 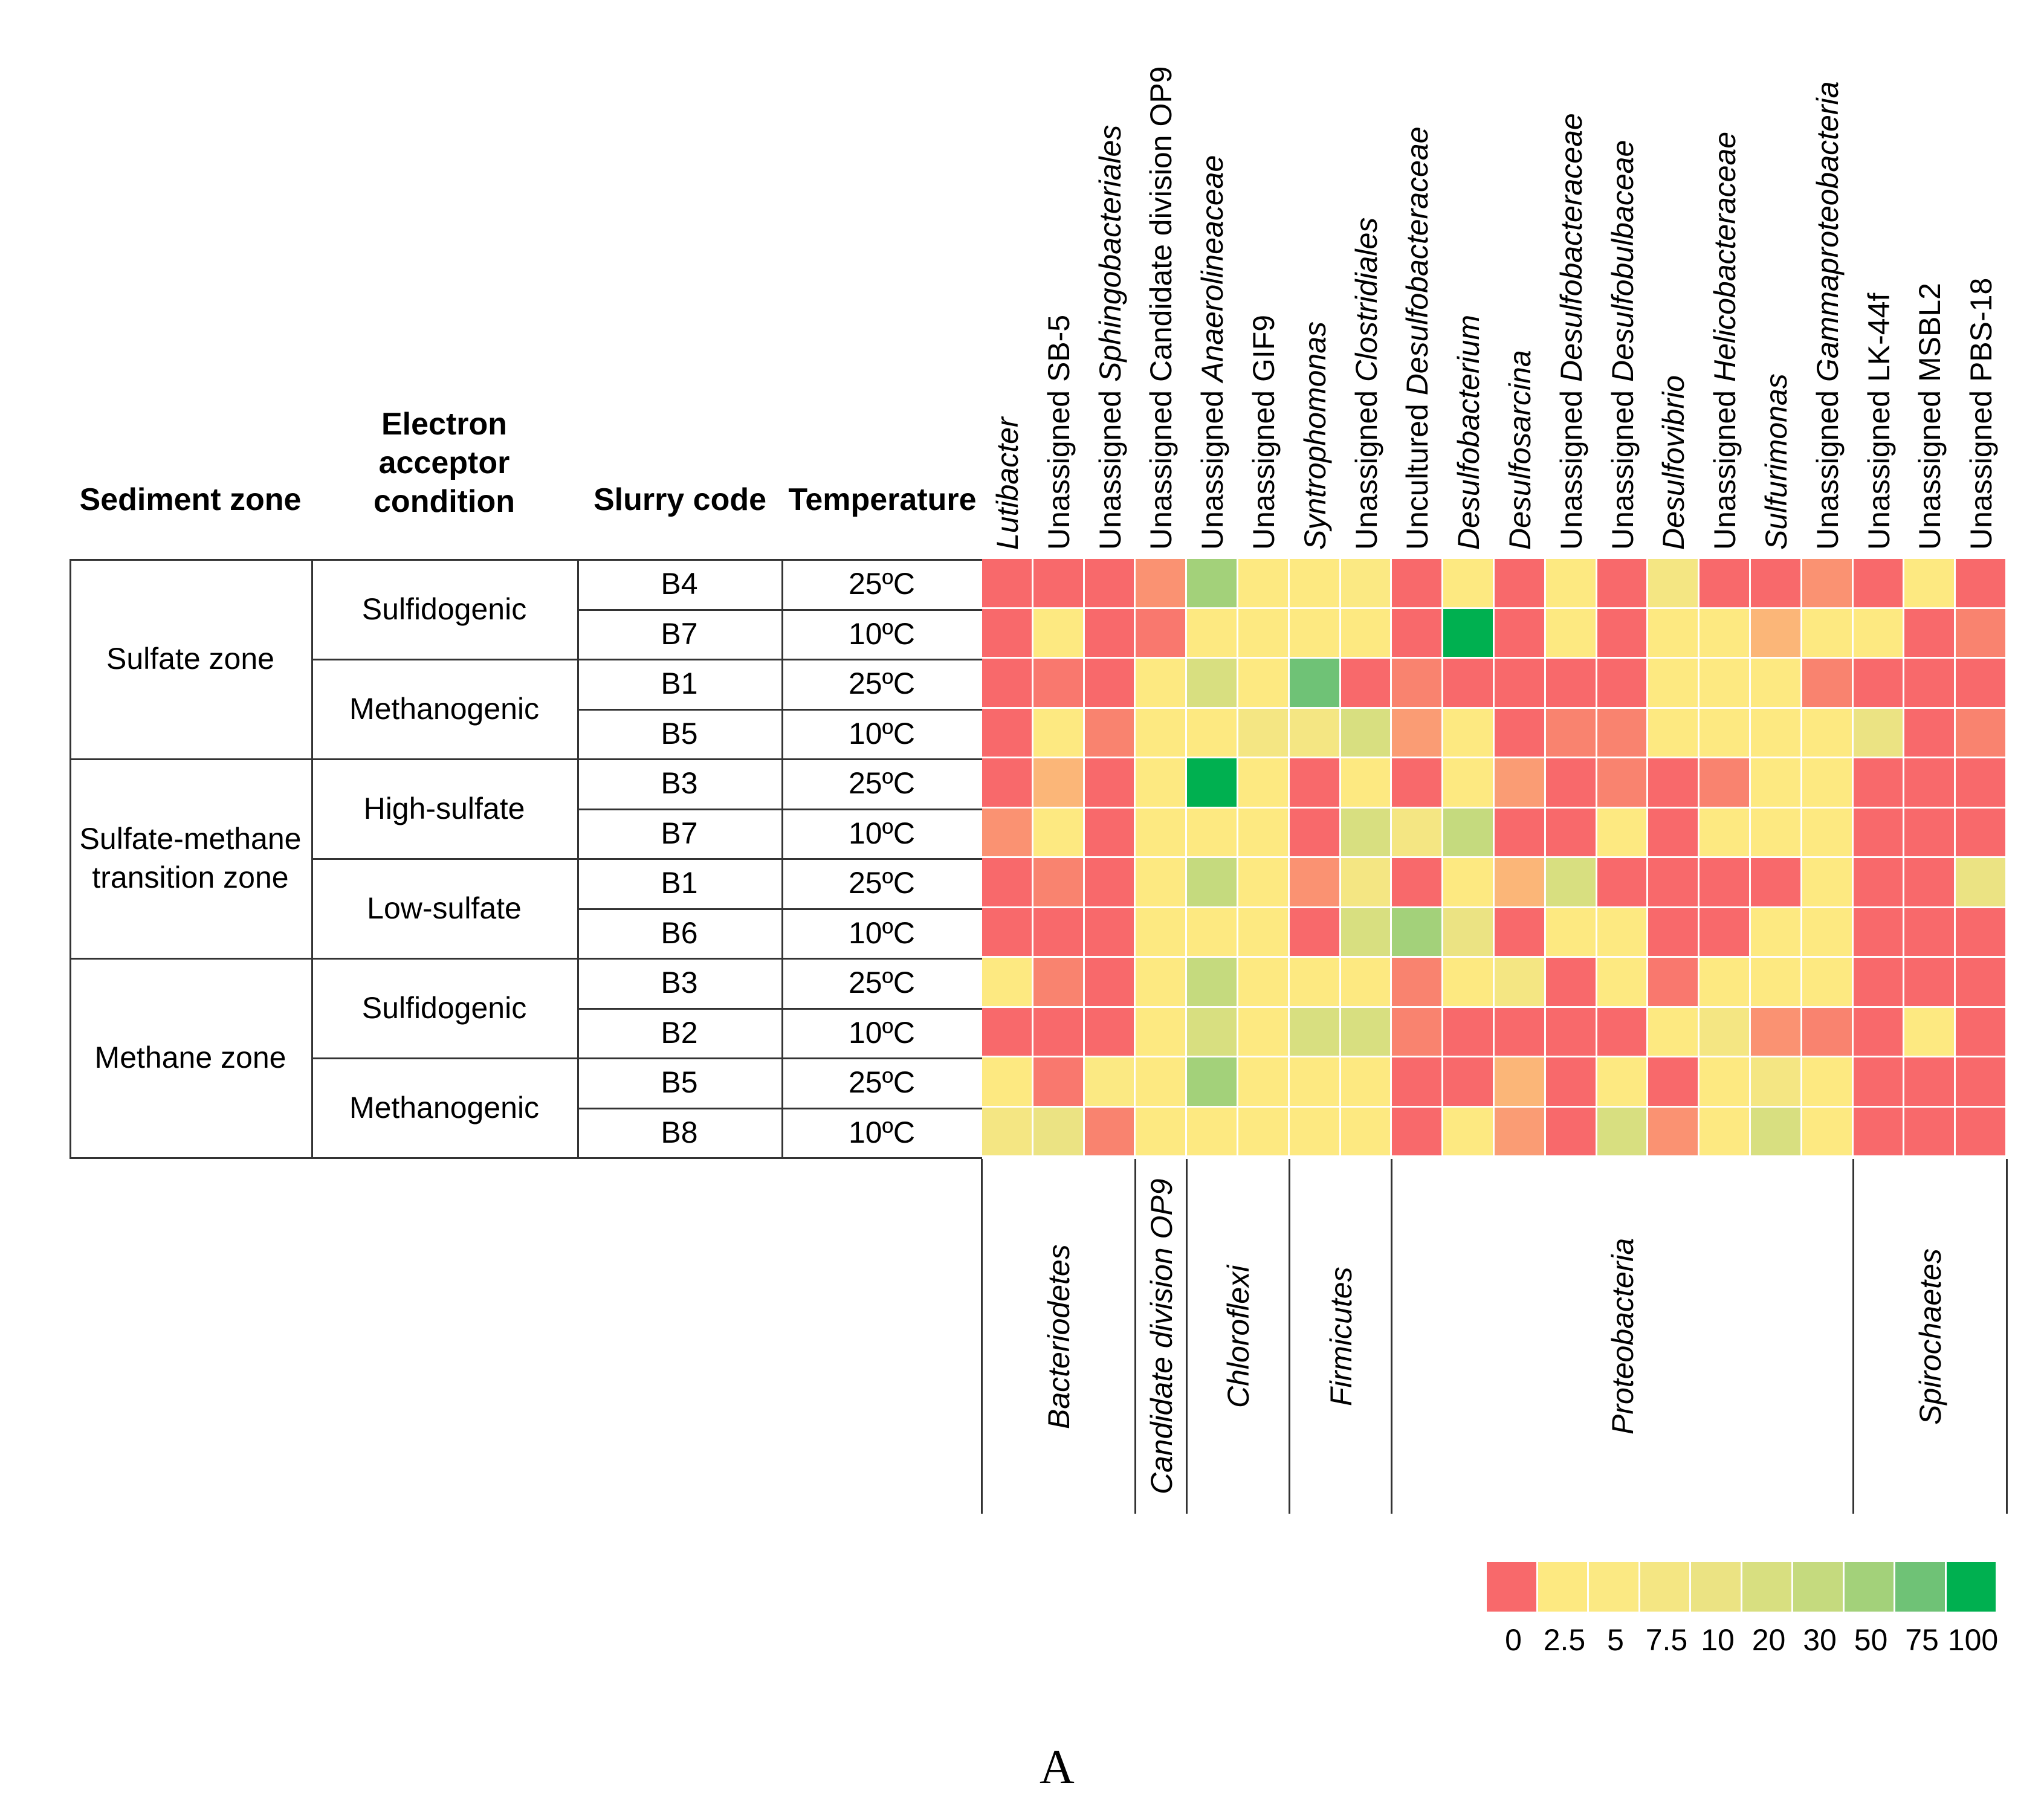 I want to click on column-label: Unassigned Desulfobacteraceae, so click(x=1571, y=331).